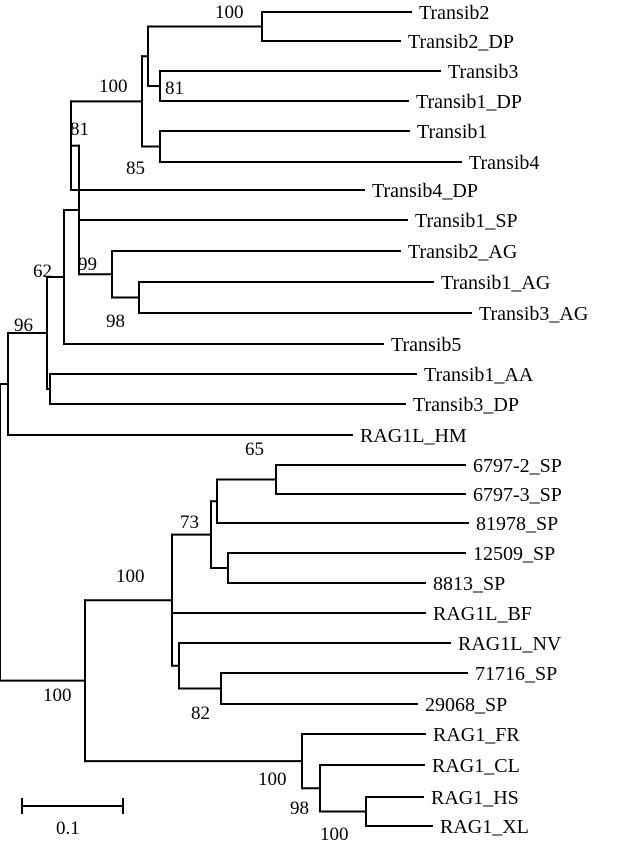 The width and height of the screenshot is (637, 842). Describe the element at coordinates (495, 283) in the screenshot. I see `leaf-label: Transib1_AG` at that location.